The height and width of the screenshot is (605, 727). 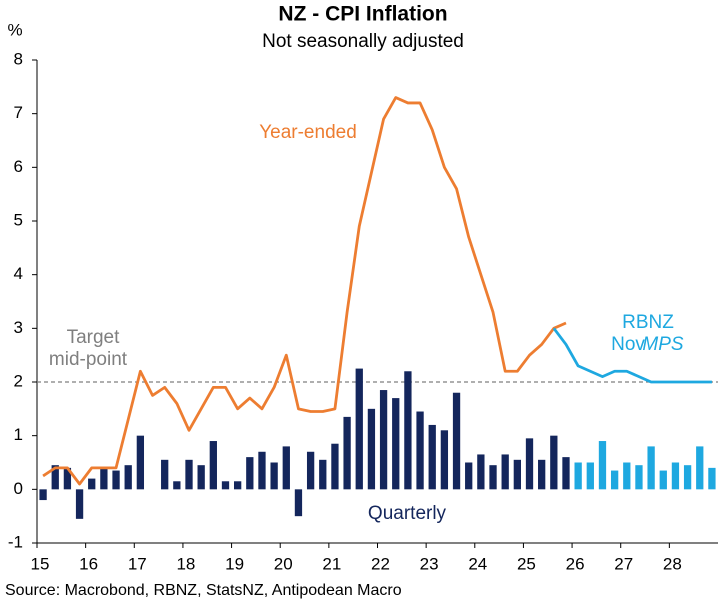 What do you see at coordinates (18, 380) in the screenshot?
I see `y-tick-label: 2` at bounding box center [18, 380].